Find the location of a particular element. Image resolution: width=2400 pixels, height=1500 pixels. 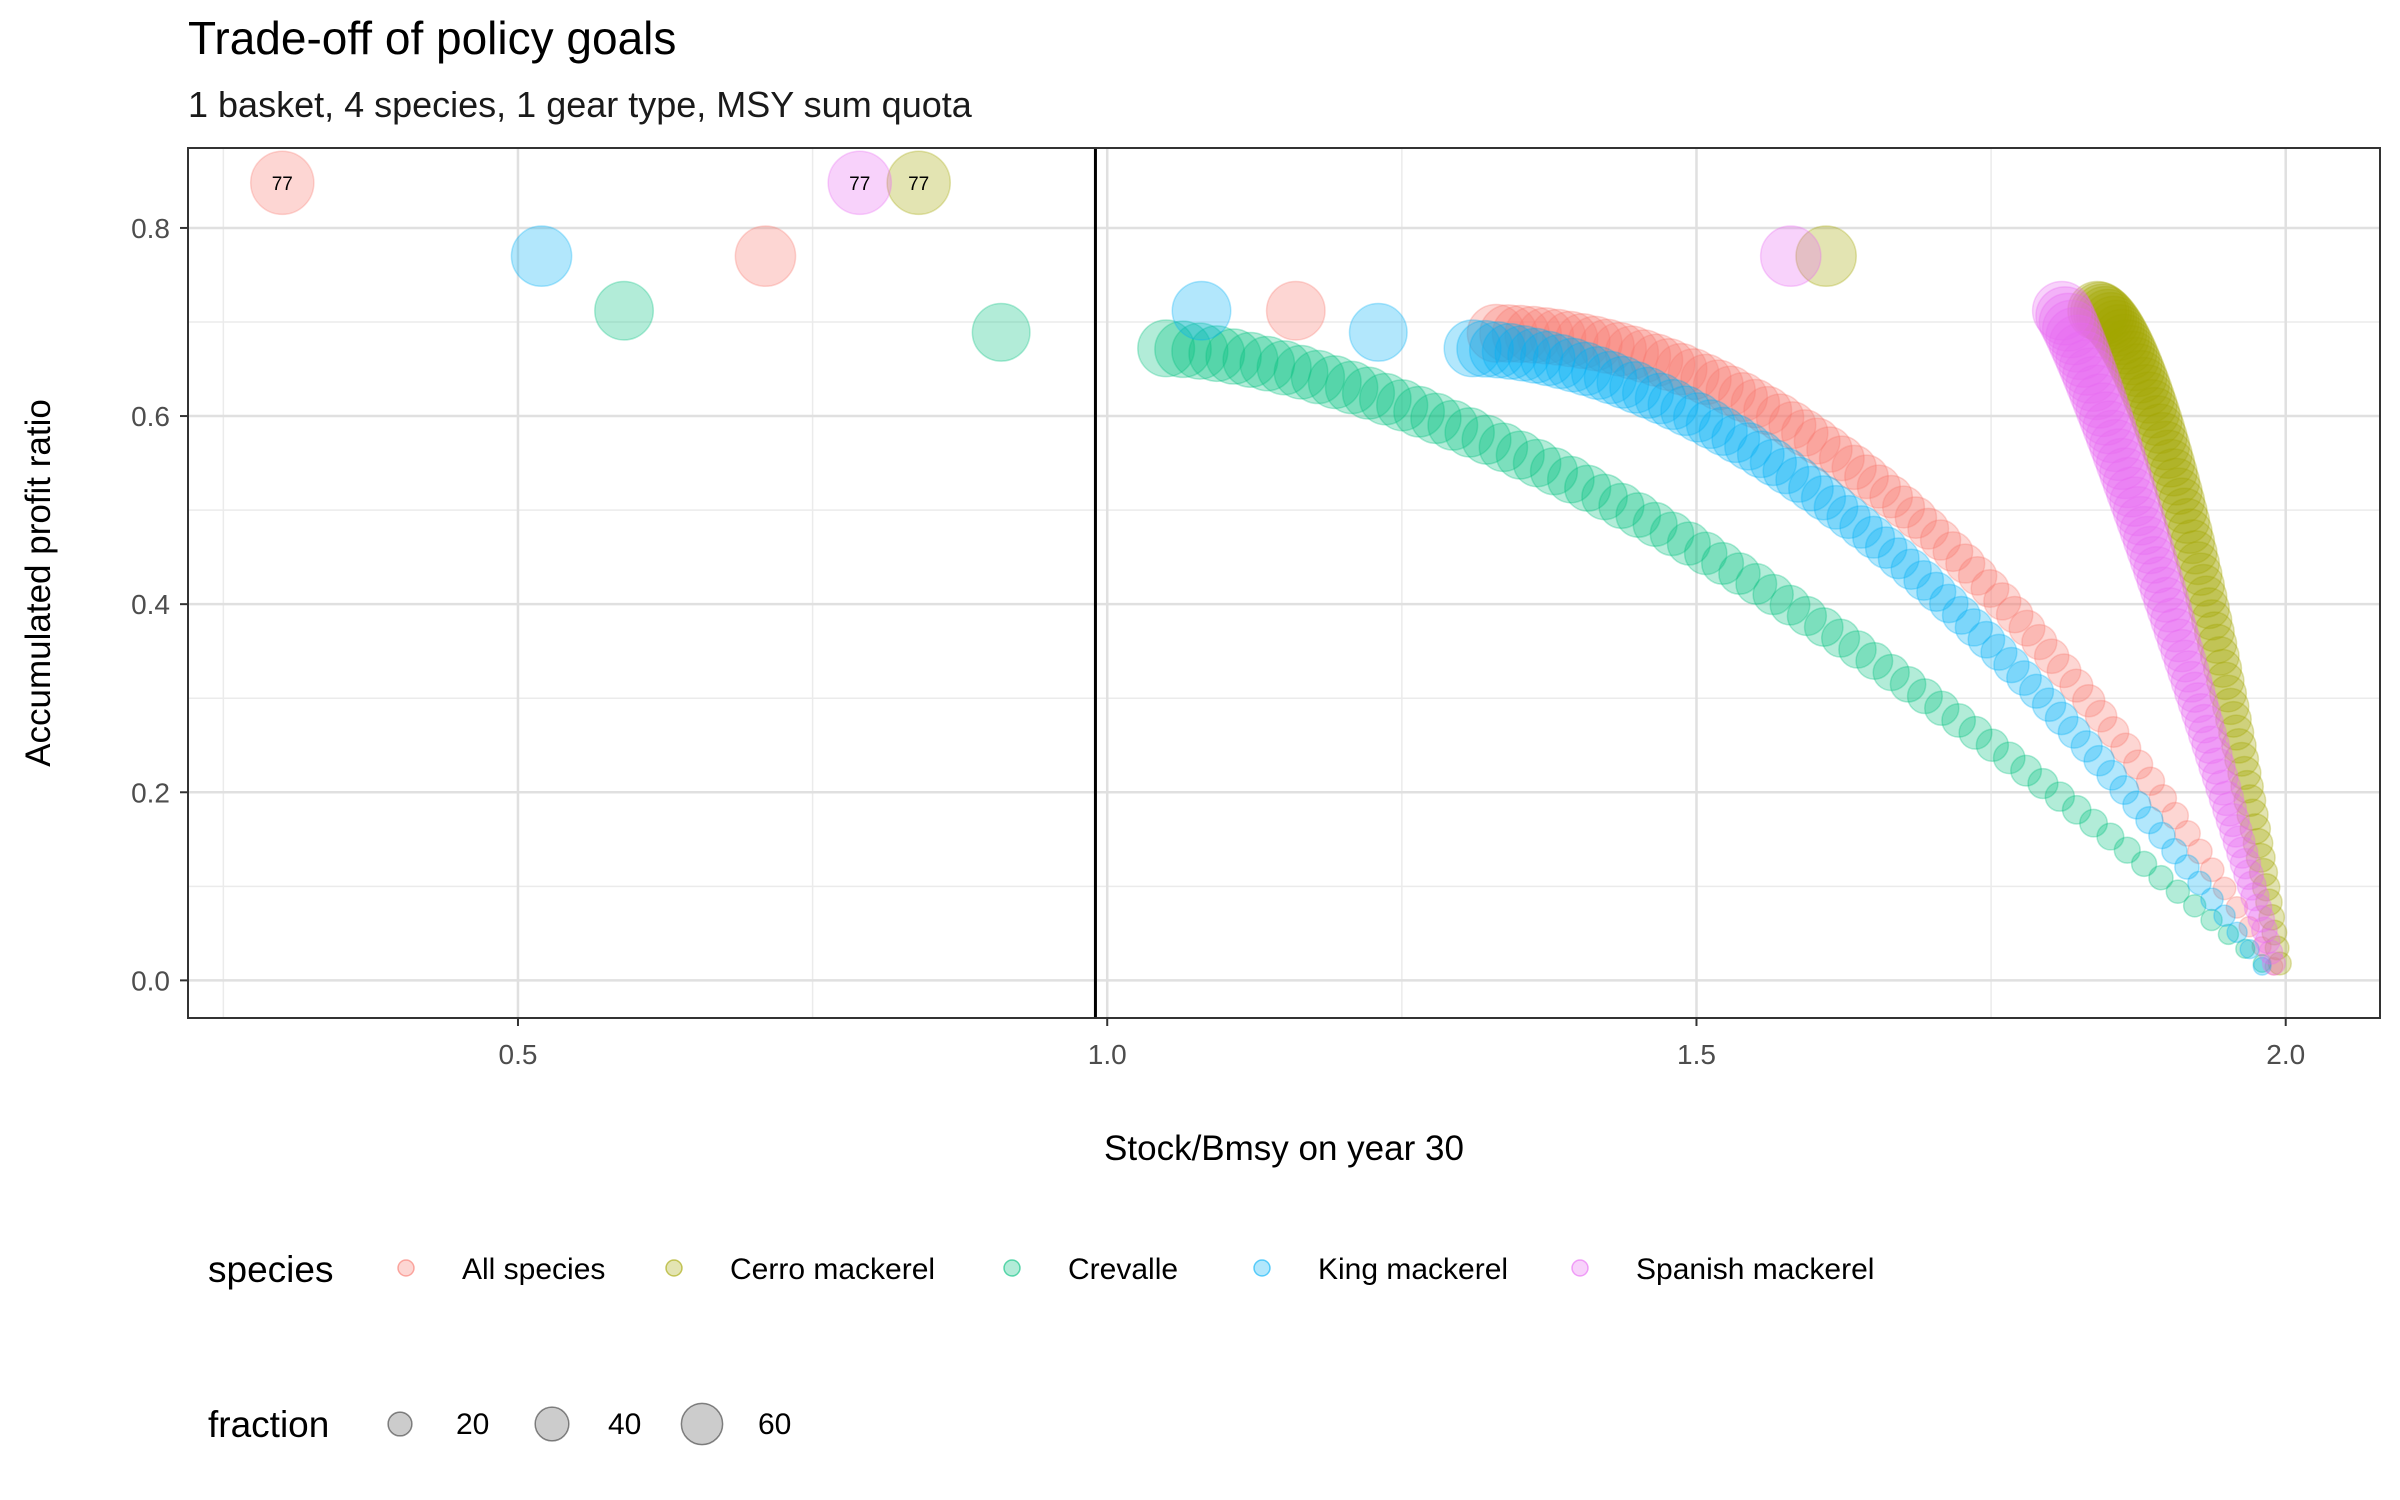

y-tick-label: 0.2 is located at coordinates (150, 792).